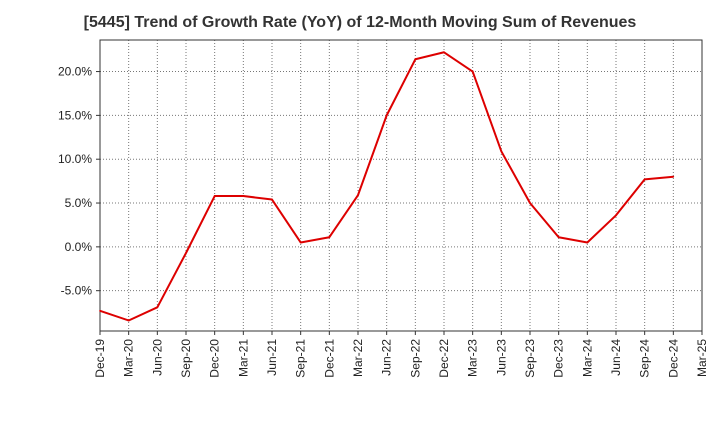 The image size is (720, 440). Describe the element at coordinates (215, 358) in the screenshot. I see `x-tick-label: Dec-20` at that location.